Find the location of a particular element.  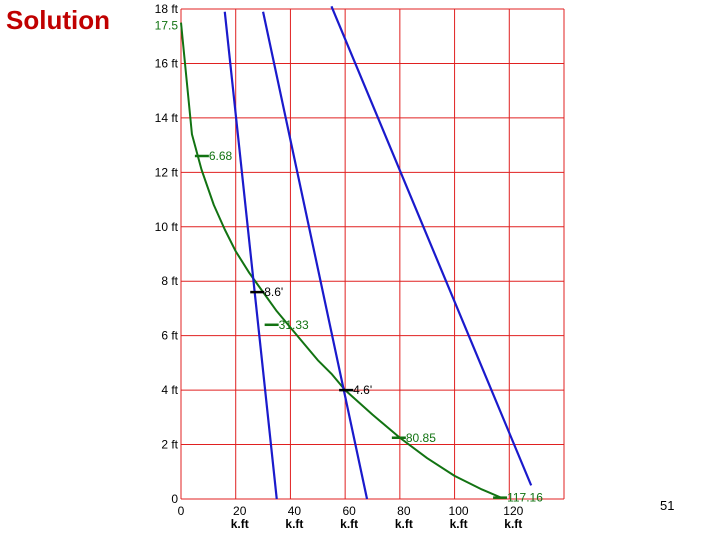

y-tick-label: 14 ft is located at coordinates (167, 118).